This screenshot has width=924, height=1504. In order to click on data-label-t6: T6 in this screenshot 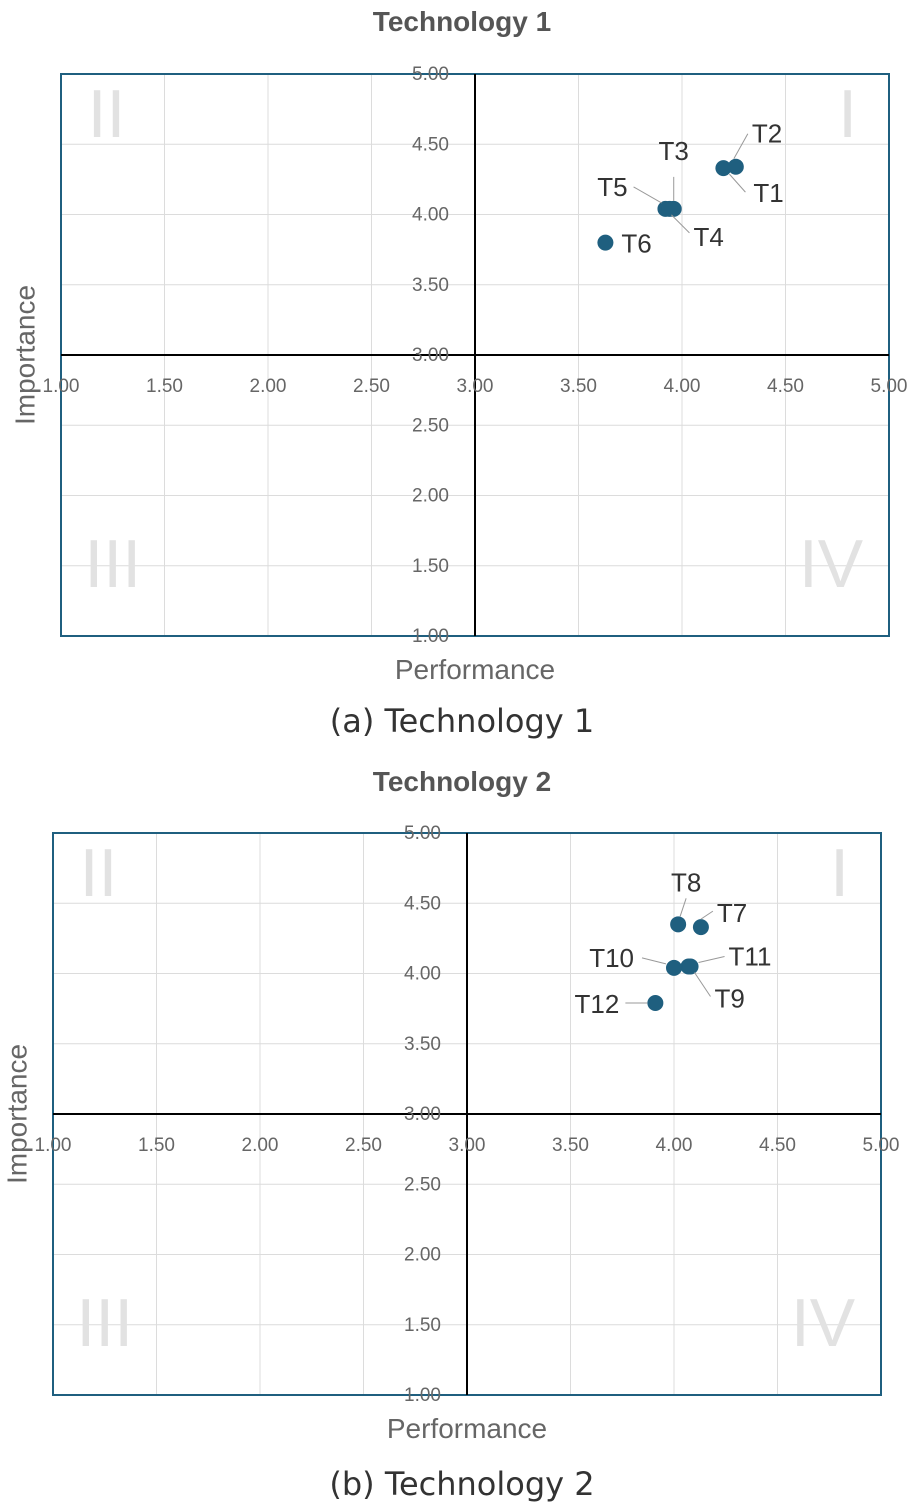, I will do `click(636, 244)`.